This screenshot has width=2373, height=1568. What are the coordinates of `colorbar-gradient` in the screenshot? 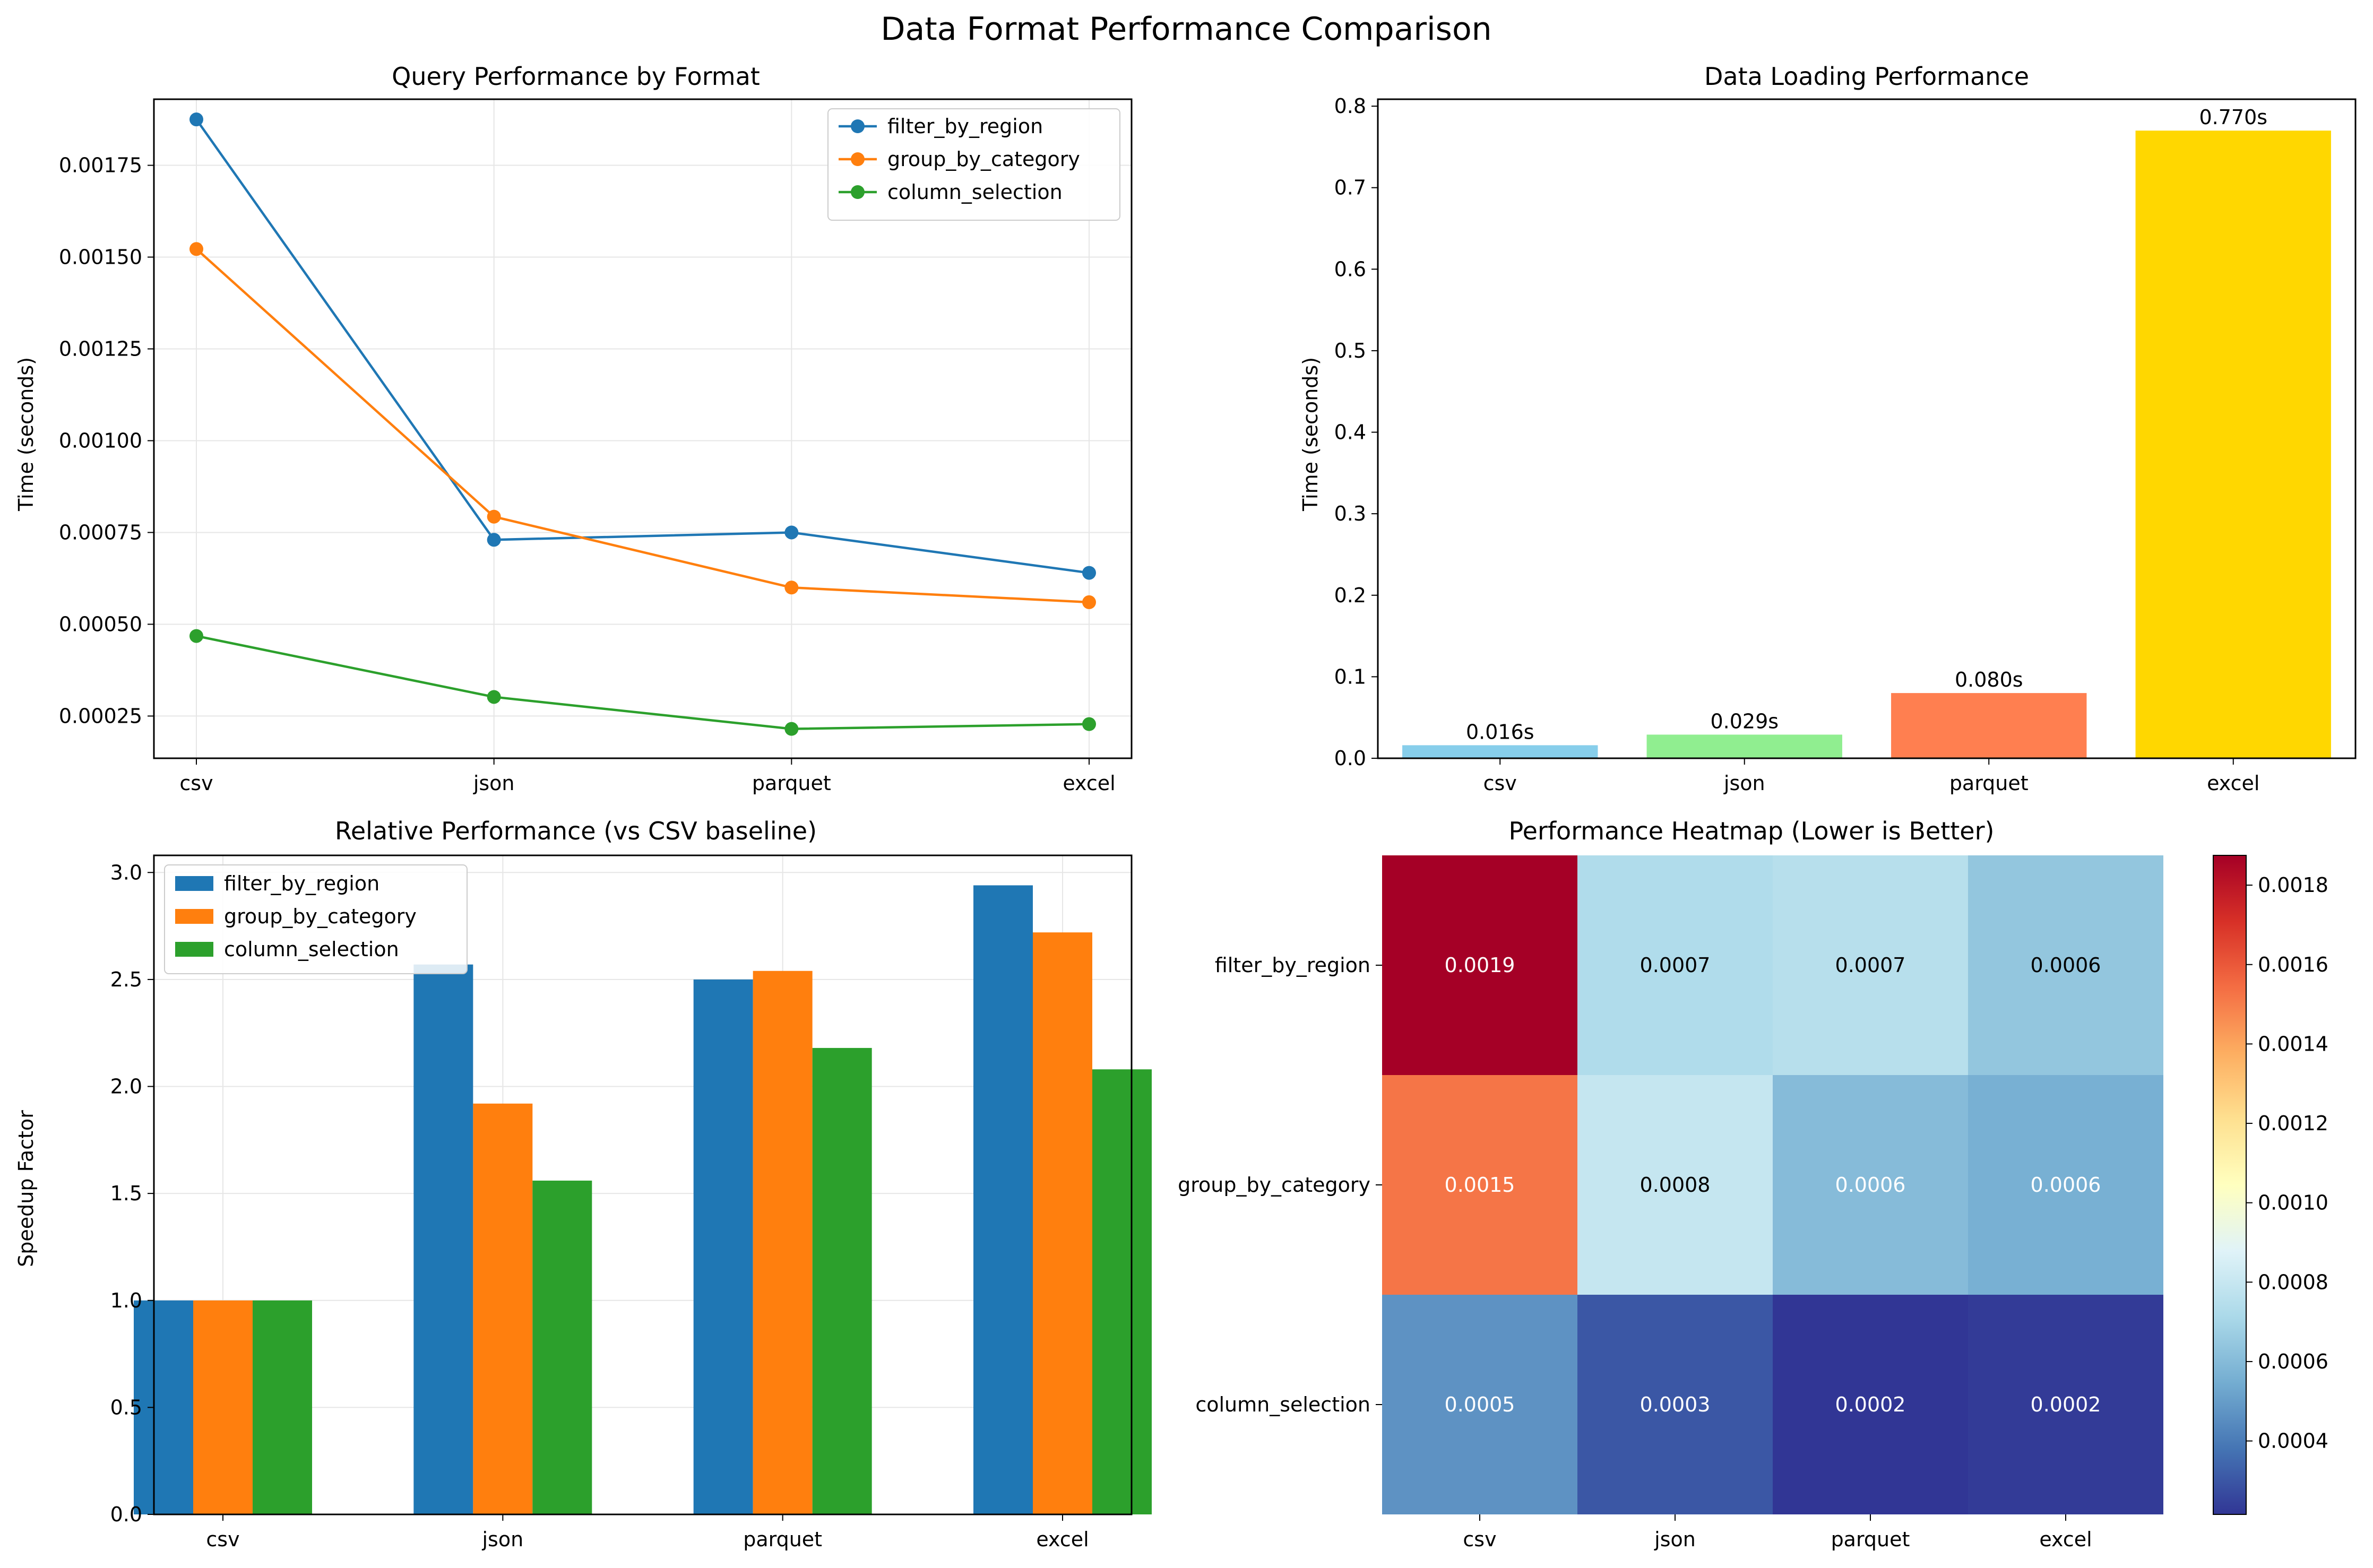 It's located at (2230, 1185).